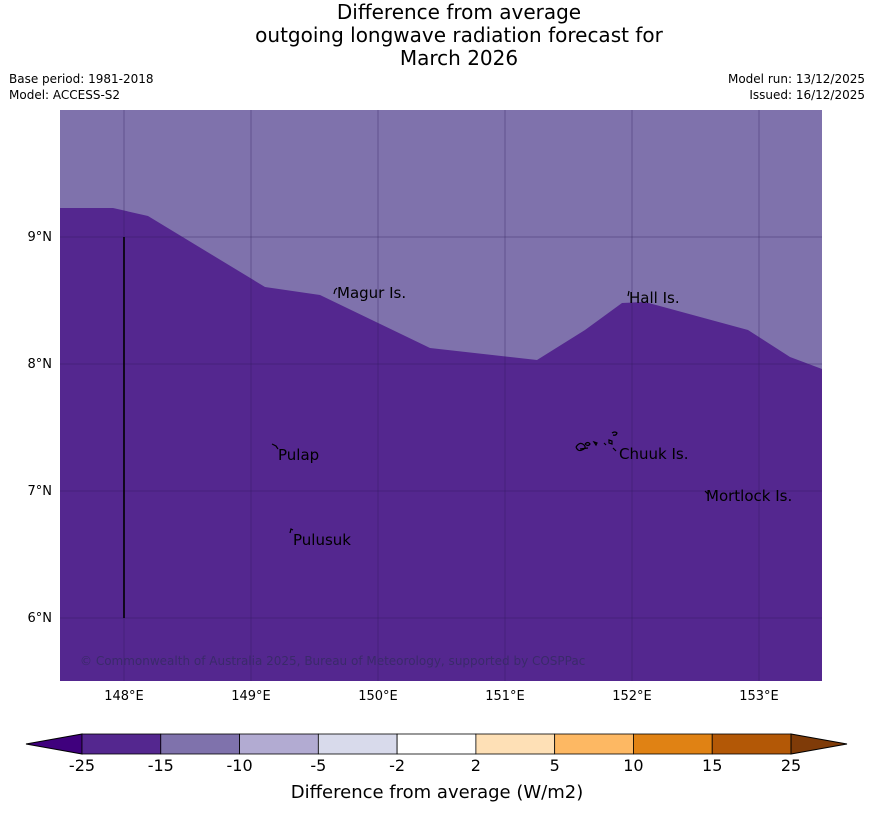  What do you see at coordinates (459, 58) in the screenshot?
I see `title-line-3: March 2026` at bounding box center [459, 58].